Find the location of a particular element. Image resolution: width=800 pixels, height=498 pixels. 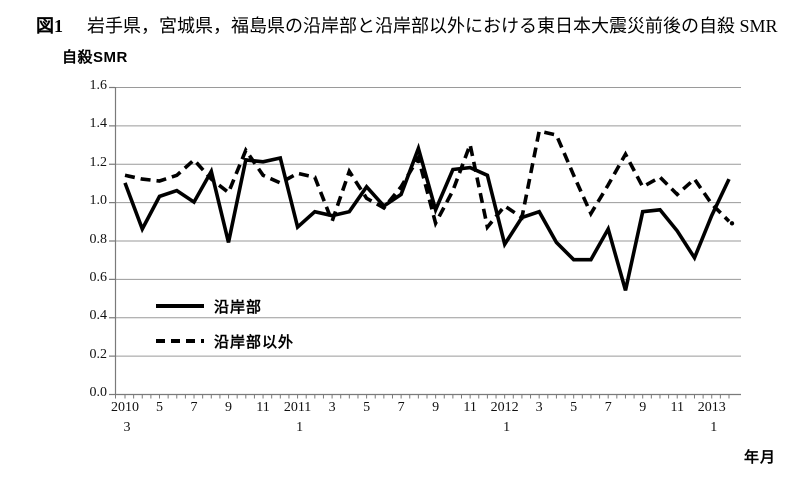

legend-item-coastal: 沿岸部 is located at coordinates (225, 306).